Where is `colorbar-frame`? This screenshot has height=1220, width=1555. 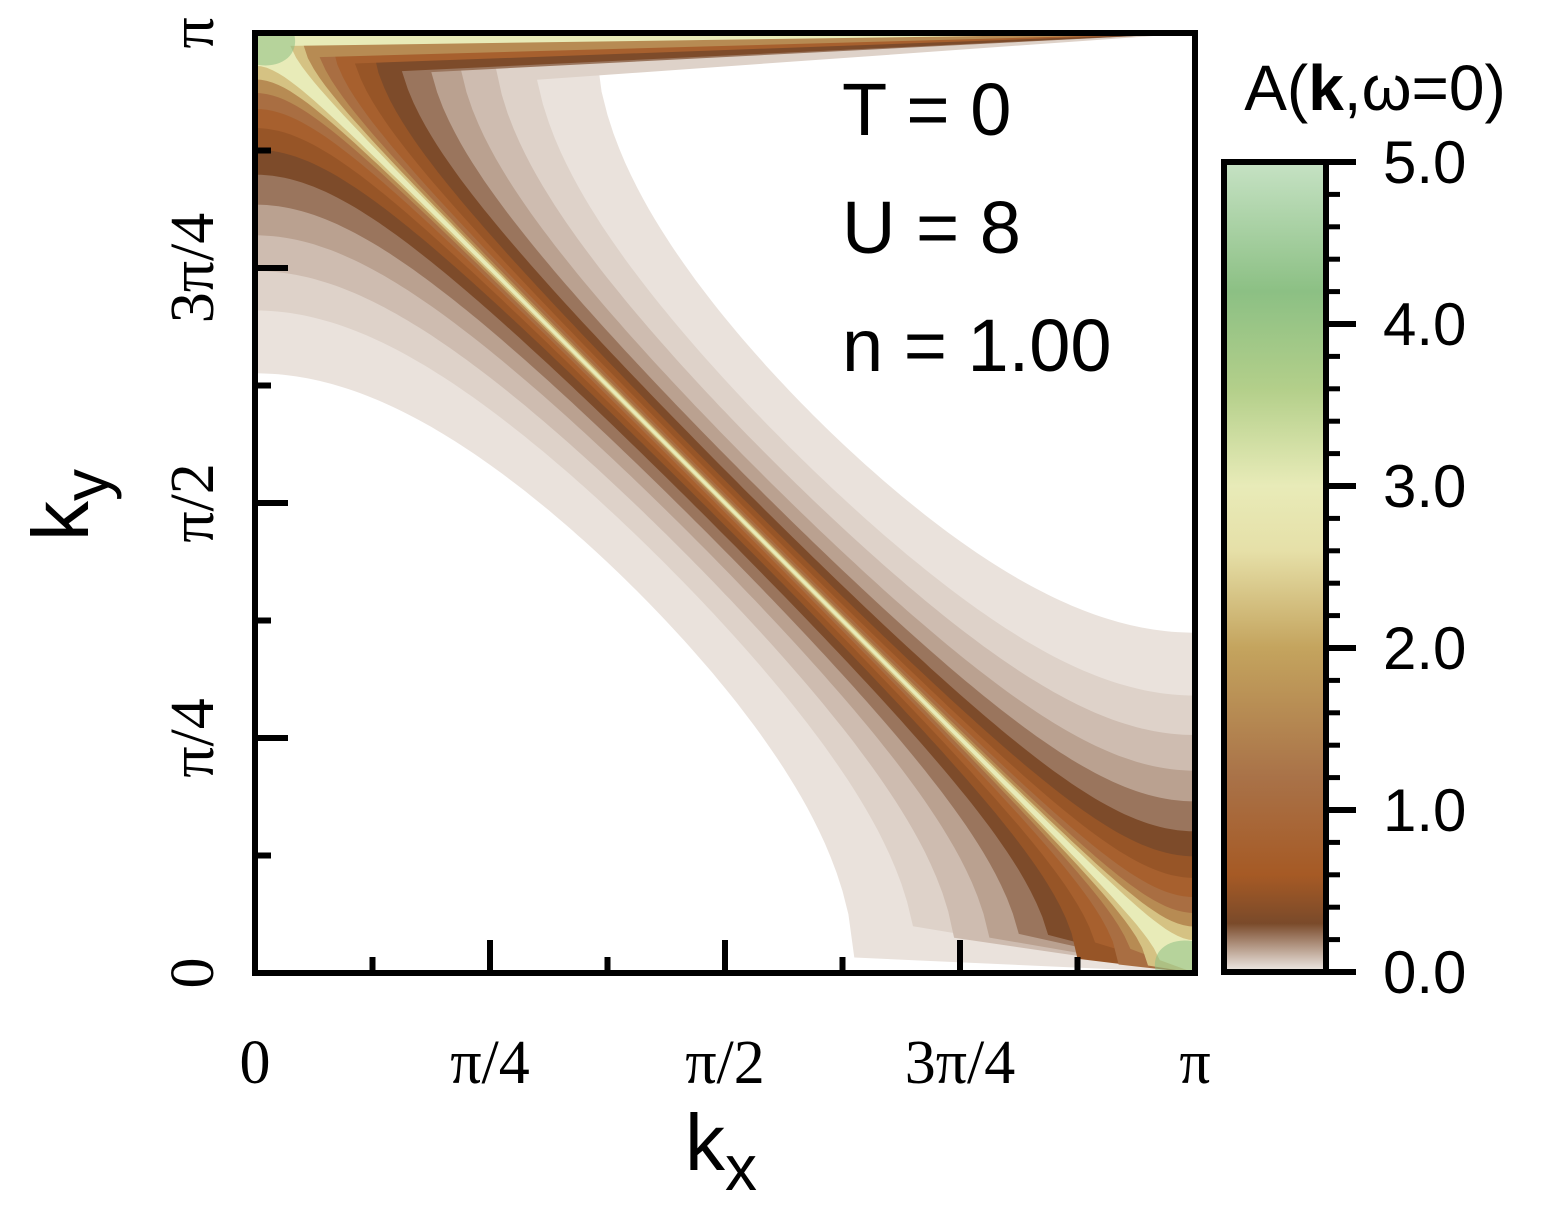 colorbar-frame is located at coordinates (1275, 567).